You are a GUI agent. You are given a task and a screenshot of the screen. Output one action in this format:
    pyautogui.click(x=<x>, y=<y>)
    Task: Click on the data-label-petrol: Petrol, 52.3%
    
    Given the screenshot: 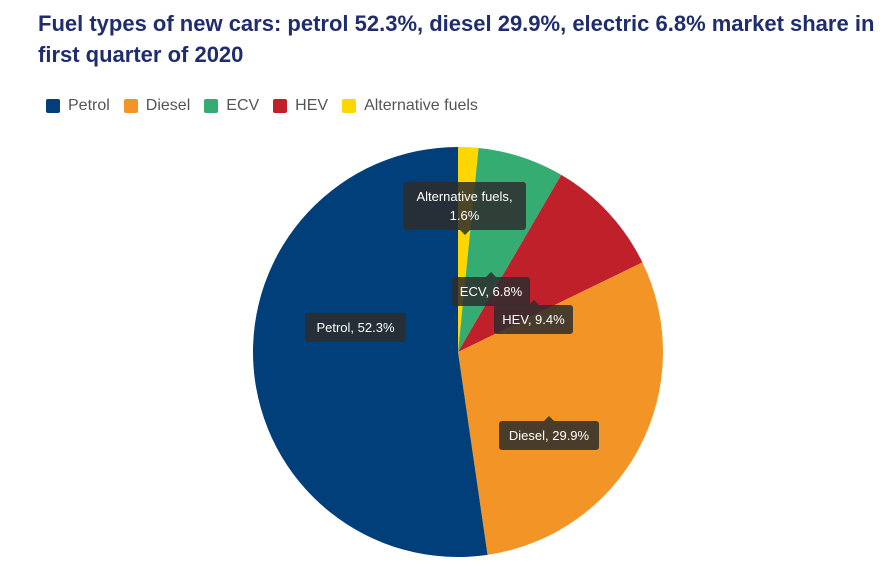 What is the action you would take?
    pyautogui.click(x=355, y=327)
    